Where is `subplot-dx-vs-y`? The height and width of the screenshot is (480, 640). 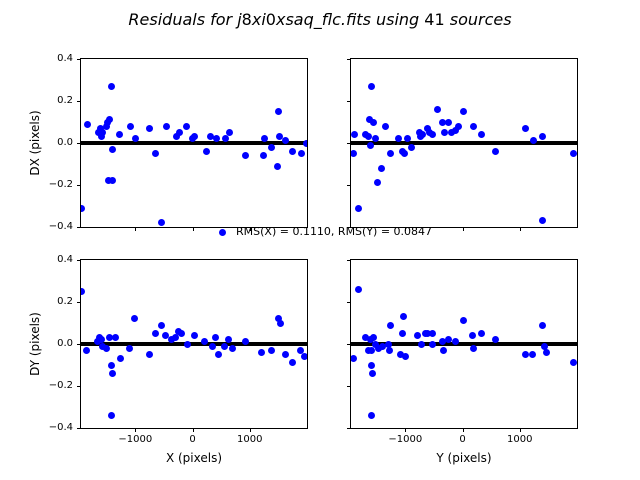
subplot-dx-vs-y is located at coordinates (462, 144).